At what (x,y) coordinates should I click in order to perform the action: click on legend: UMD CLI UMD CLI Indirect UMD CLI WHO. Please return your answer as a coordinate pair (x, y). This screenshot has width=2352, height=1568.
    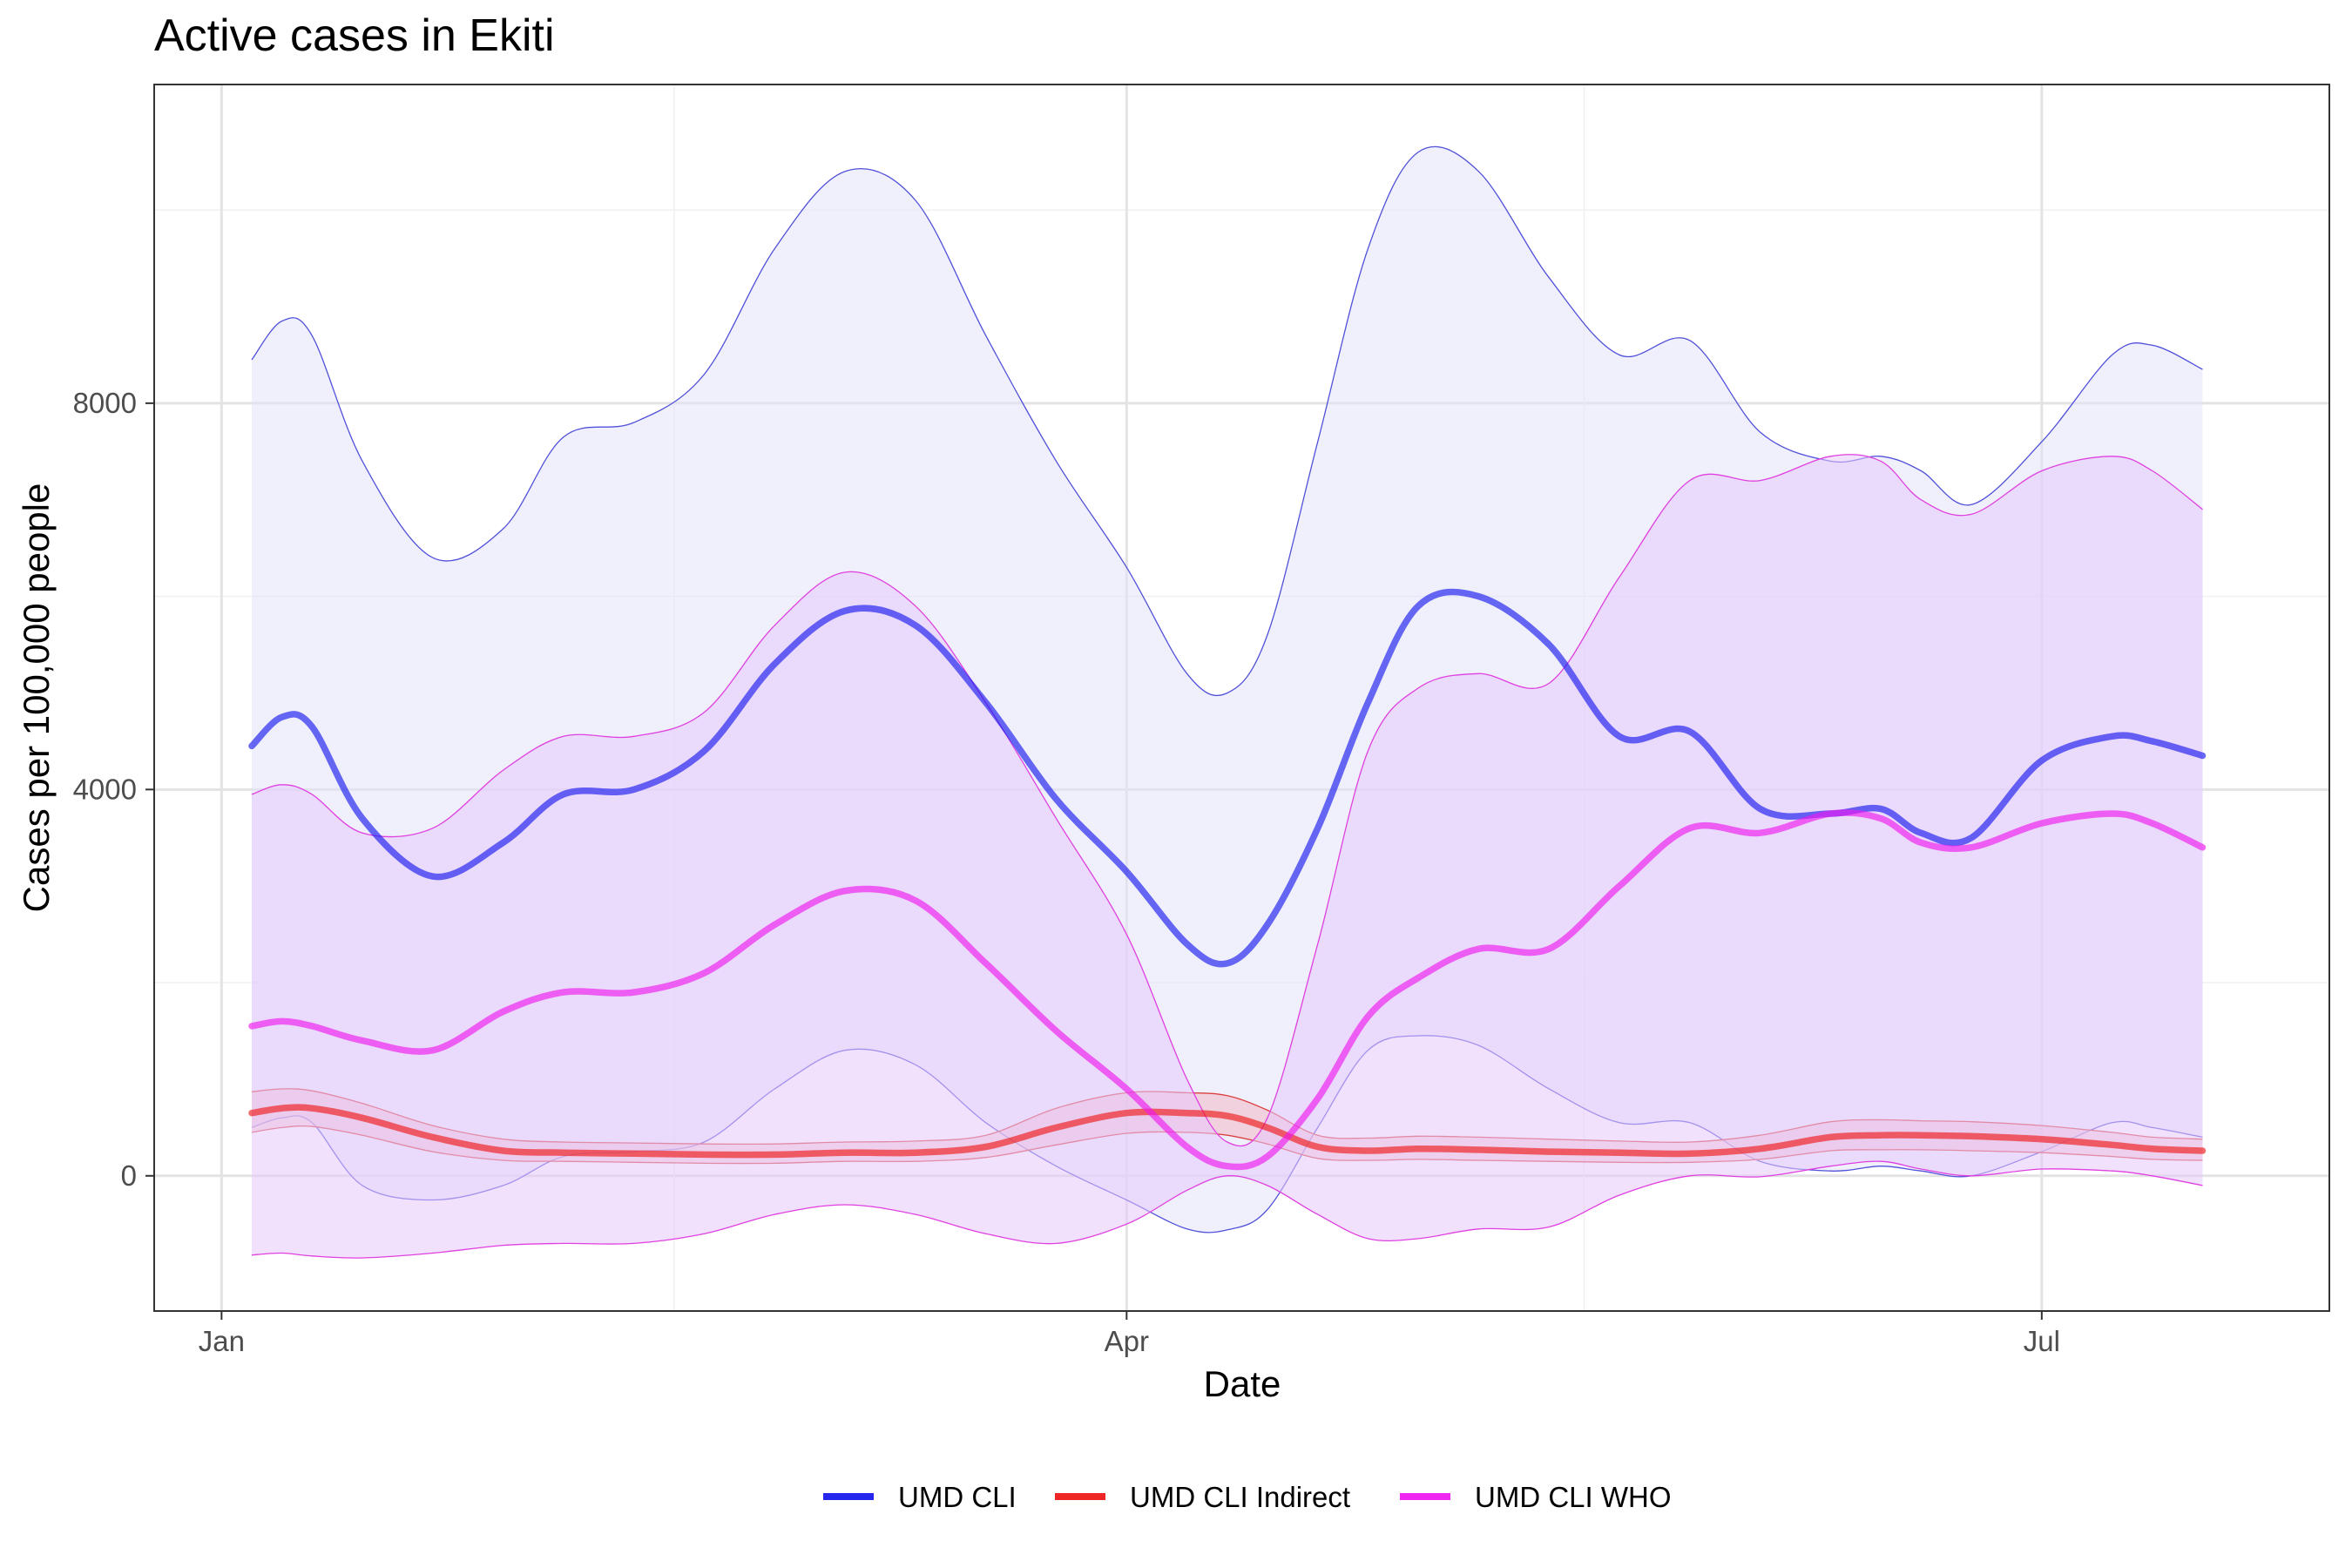
    Looking at the image, I should click on (1247, 1497).